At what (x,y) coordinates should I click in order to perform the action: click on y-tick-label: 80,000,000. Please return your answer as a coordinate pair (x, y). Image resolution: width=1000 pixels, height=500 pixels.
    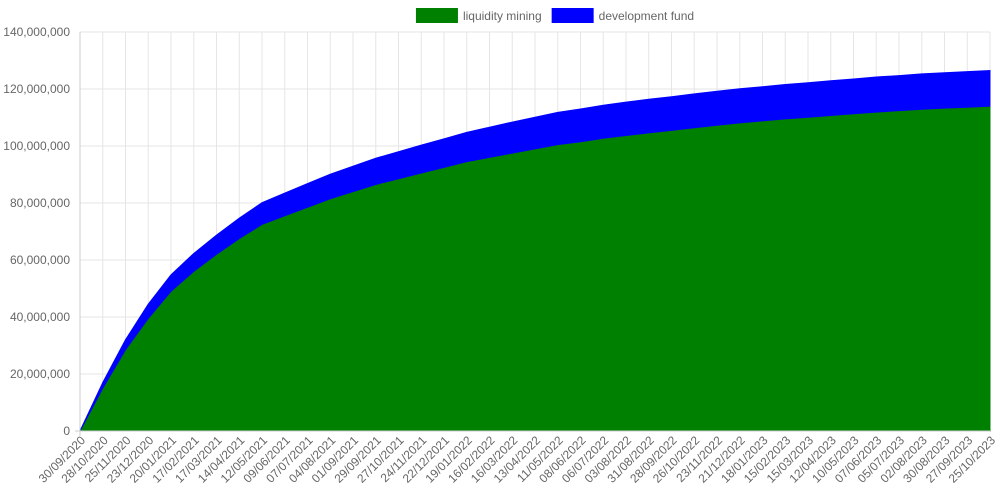
    Looking at the image, I should click on (40, 203).